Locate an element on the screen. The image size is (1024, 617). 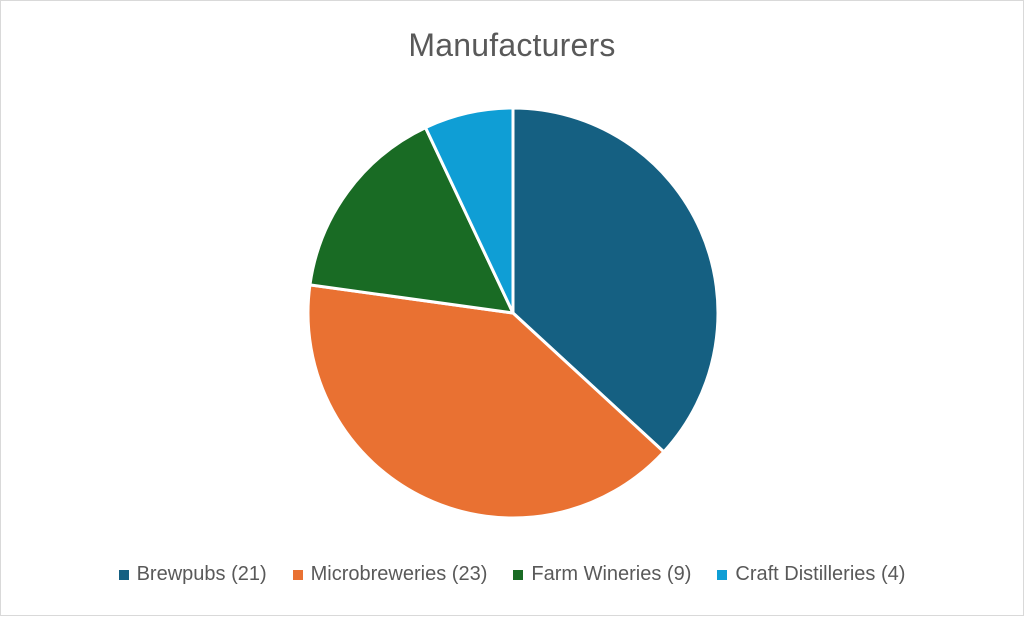
legend-swatch-farm-wineries is located at coordinates (518, 574).